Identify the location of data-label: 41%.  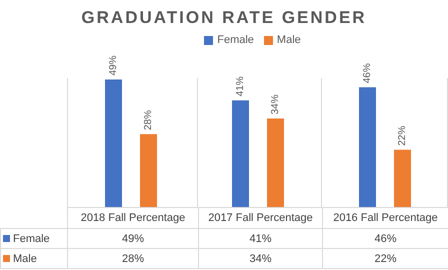
(260, 238).